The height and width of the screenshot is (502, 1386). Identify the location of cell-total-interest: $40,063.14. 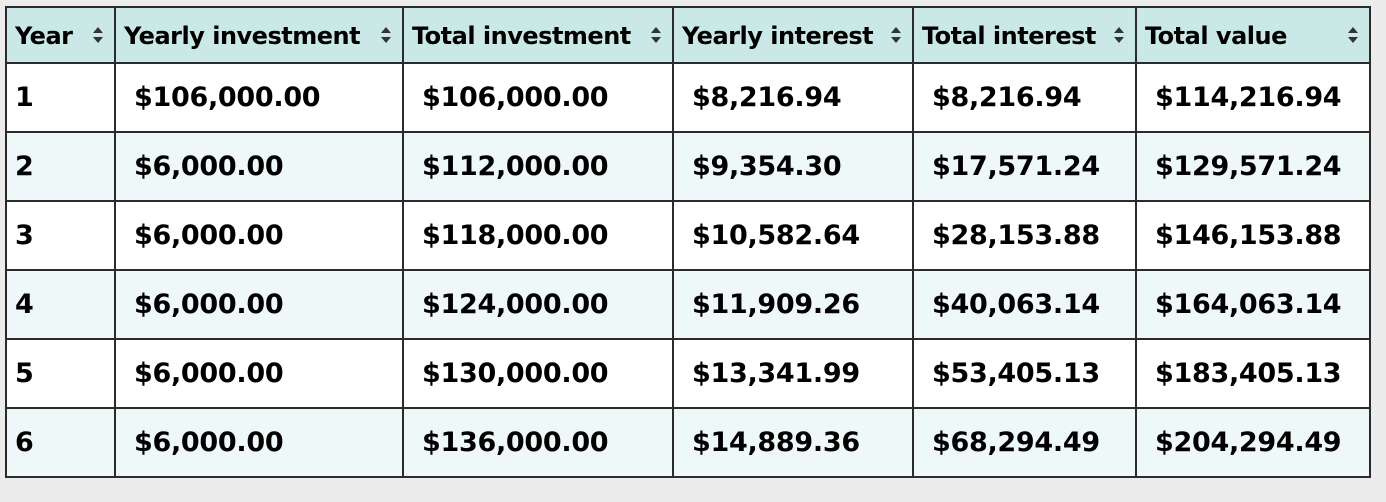
(1024, 304).